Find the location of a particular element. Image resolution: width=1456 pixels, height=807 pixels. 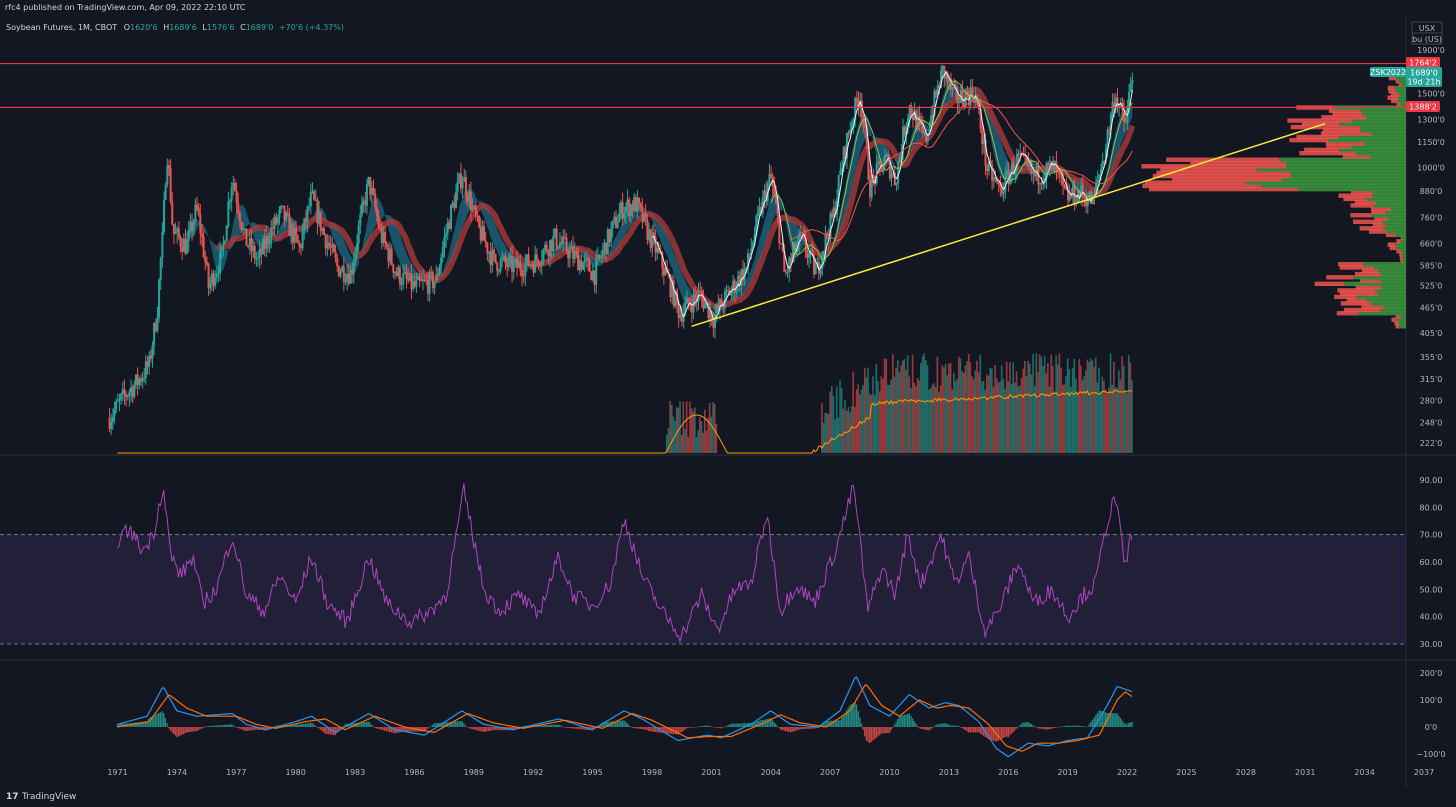

time-tick: 1974 is located at coordinates (177, 772).